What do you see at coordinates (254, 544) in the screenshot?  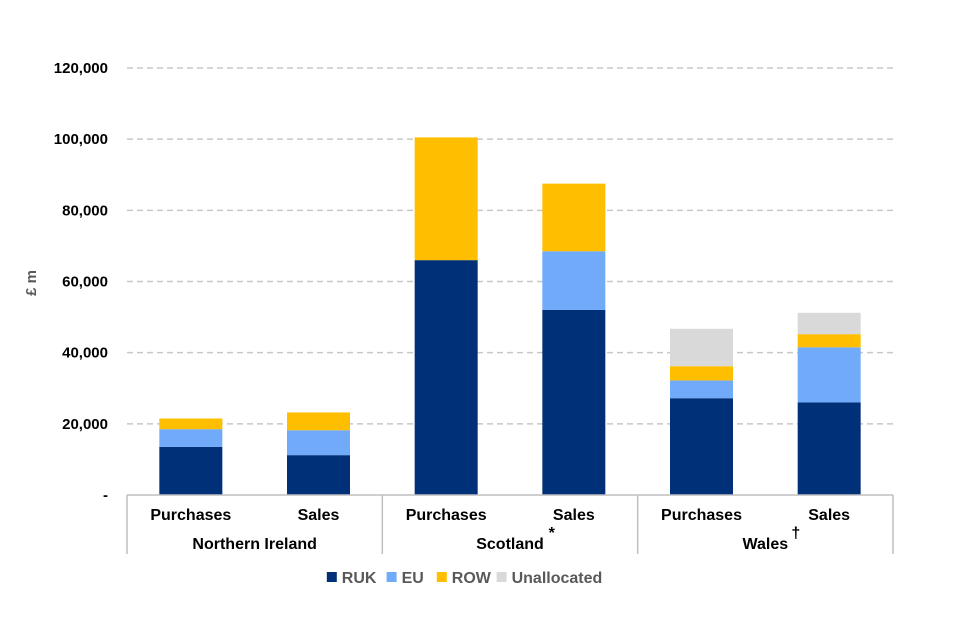 I see `group-label: Northern Ireland` at bounding box center [254, 544].